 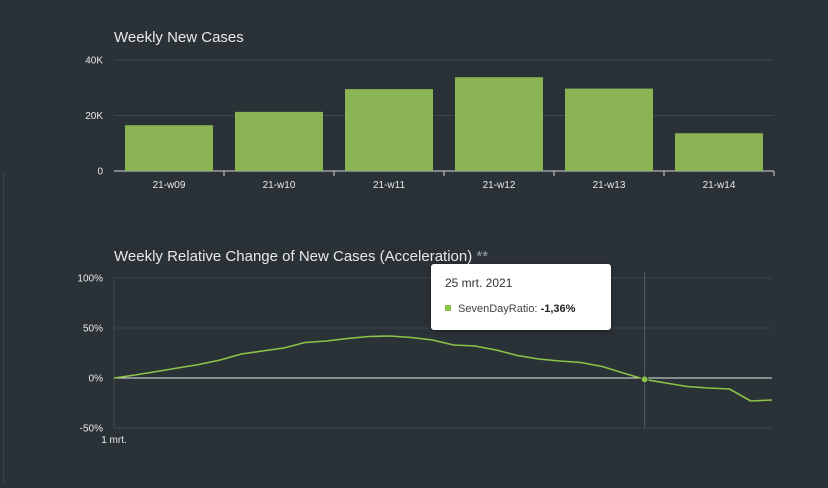 What do you see at coordinates (609, 185) in the screenshot?
I see `bar-x-tick-label: 21-w13` at bounding box center [609, 185].